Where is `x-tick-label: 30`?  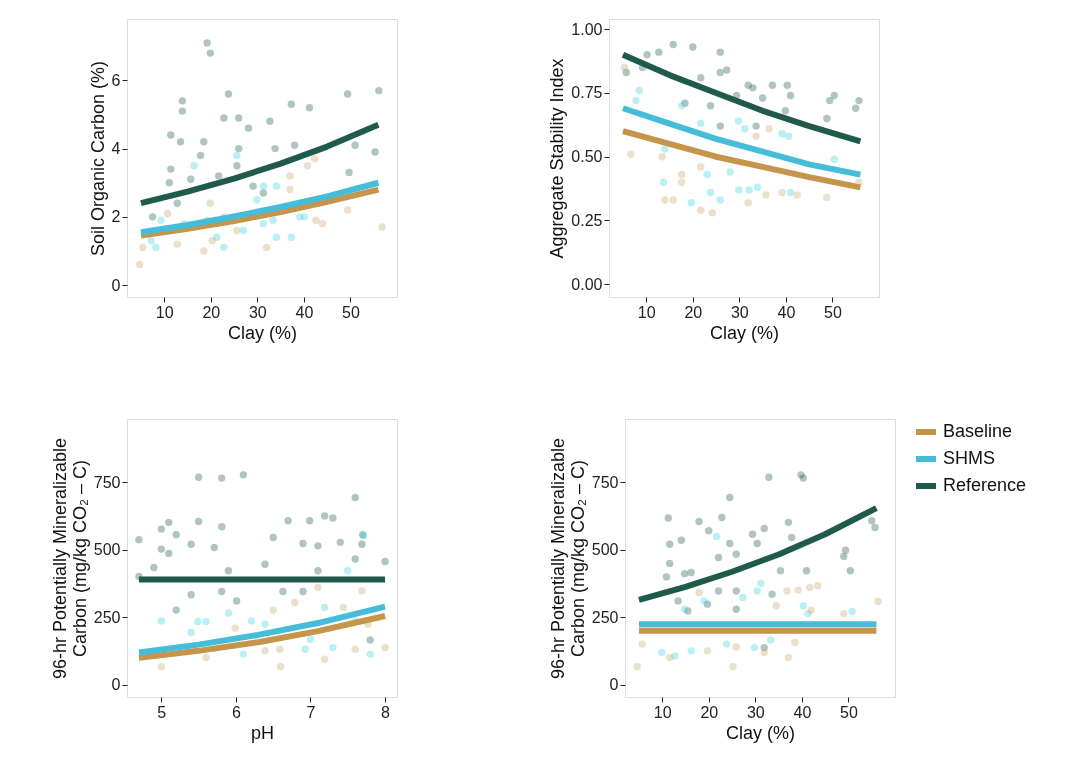 x-tick-label: 30 is located at coordinates (257, 312).